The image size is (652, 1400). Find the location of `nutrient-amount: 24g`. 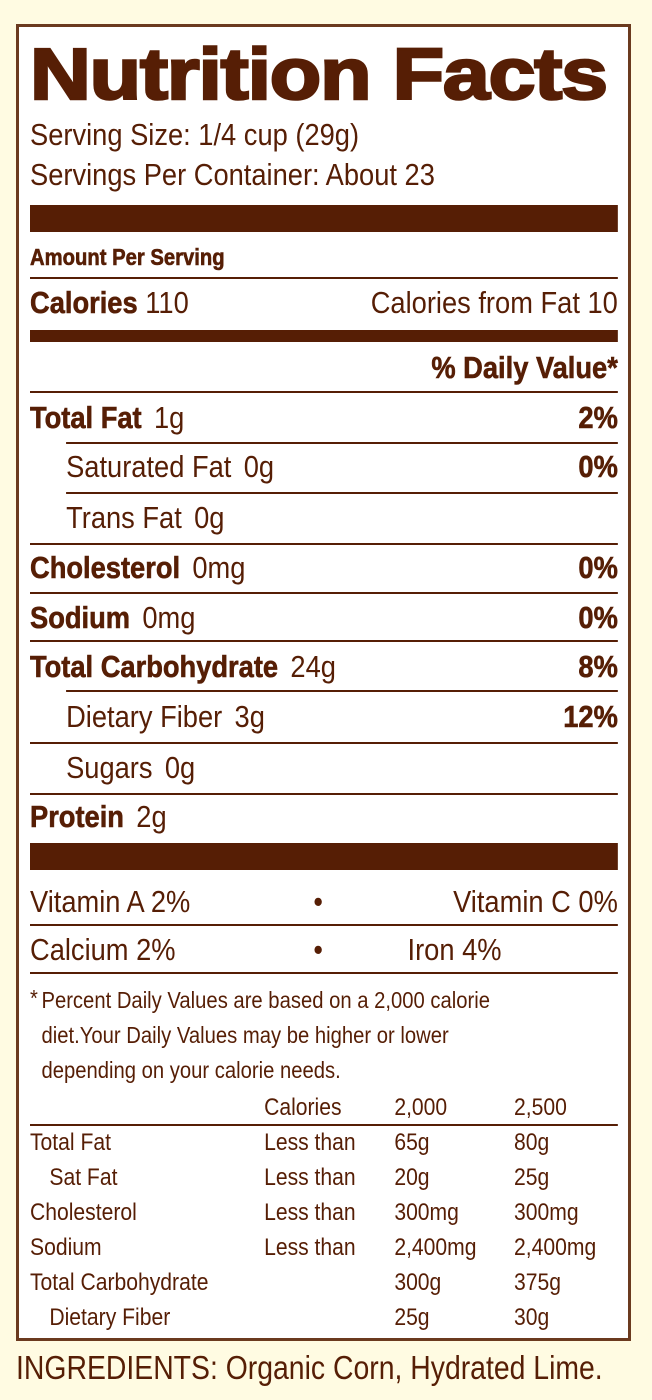

nutrient-amount: 24g is located at coordinates (313, 666).